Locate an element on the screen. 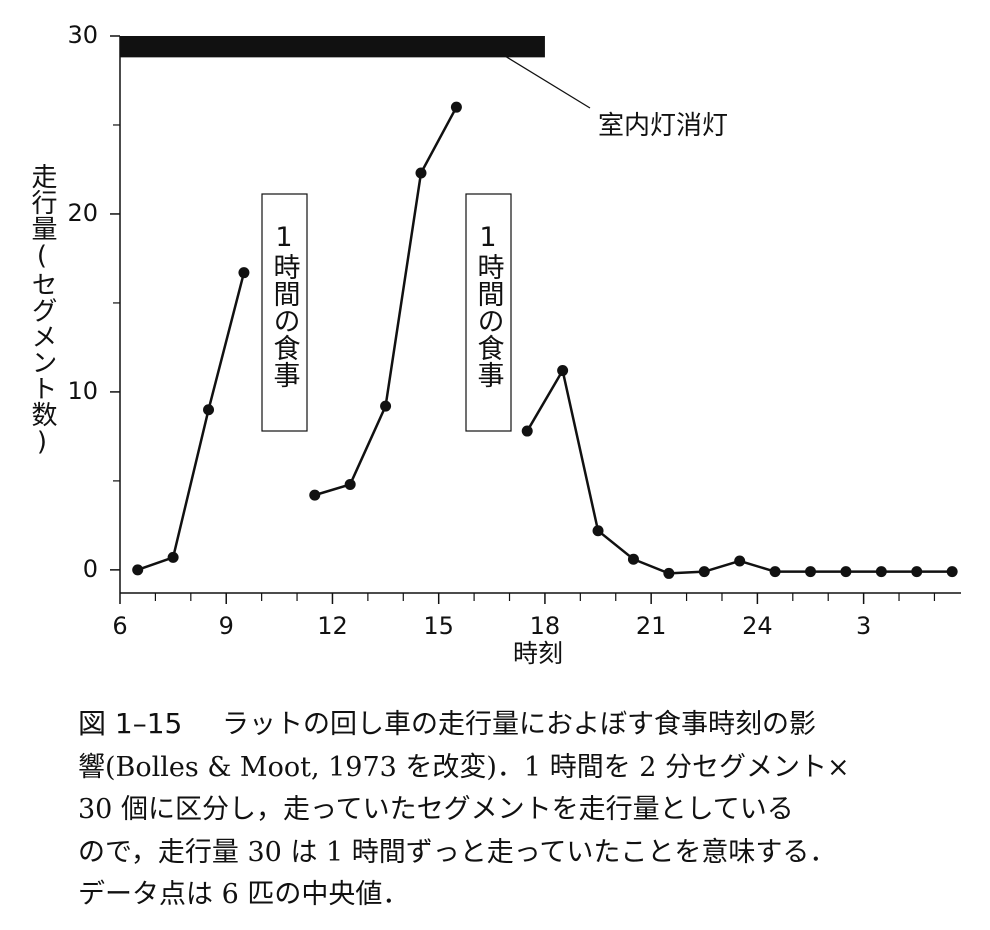 This screenshot has height=930, width=990. caption-line: ラットの回し車の走行量におよぼす食事時刻の影 is located at coordinates (519, 724).